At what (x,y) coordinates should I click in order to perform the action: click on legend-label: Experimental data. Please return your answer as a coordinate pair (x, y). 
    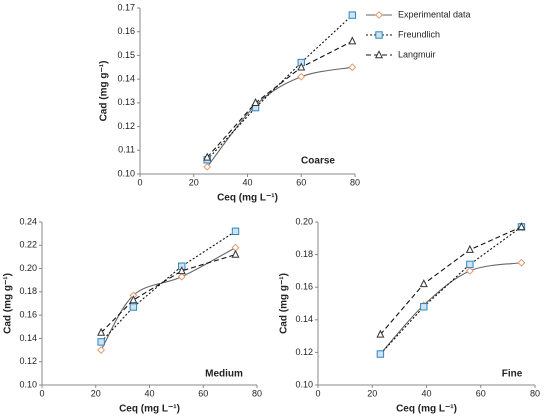
    Looking at the image, I should click on (434, 14).